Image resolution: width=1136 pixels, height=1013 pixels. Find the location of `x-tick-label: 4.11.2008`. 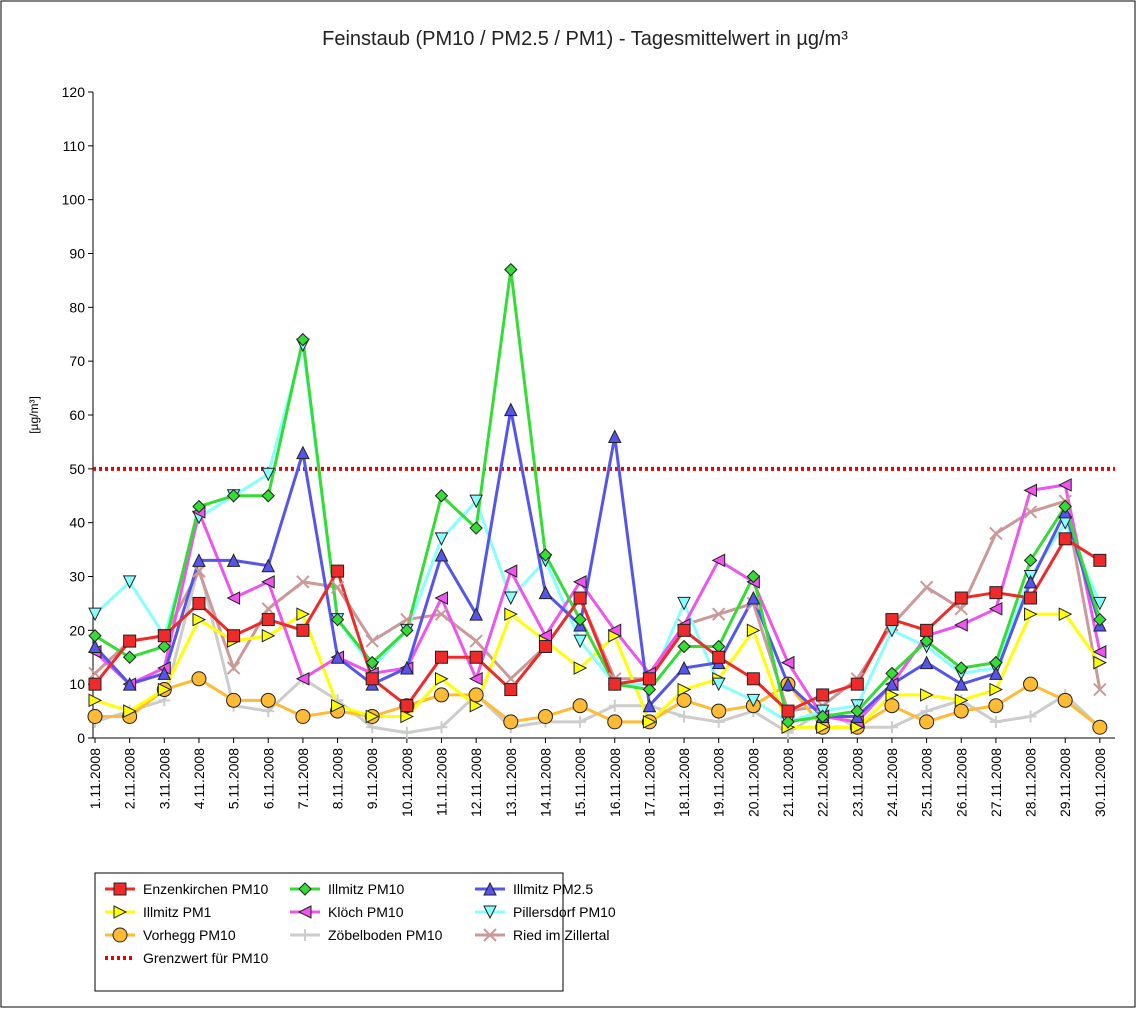

x-tick-label: 4.11.2008 is located at coordinates (199, 778).